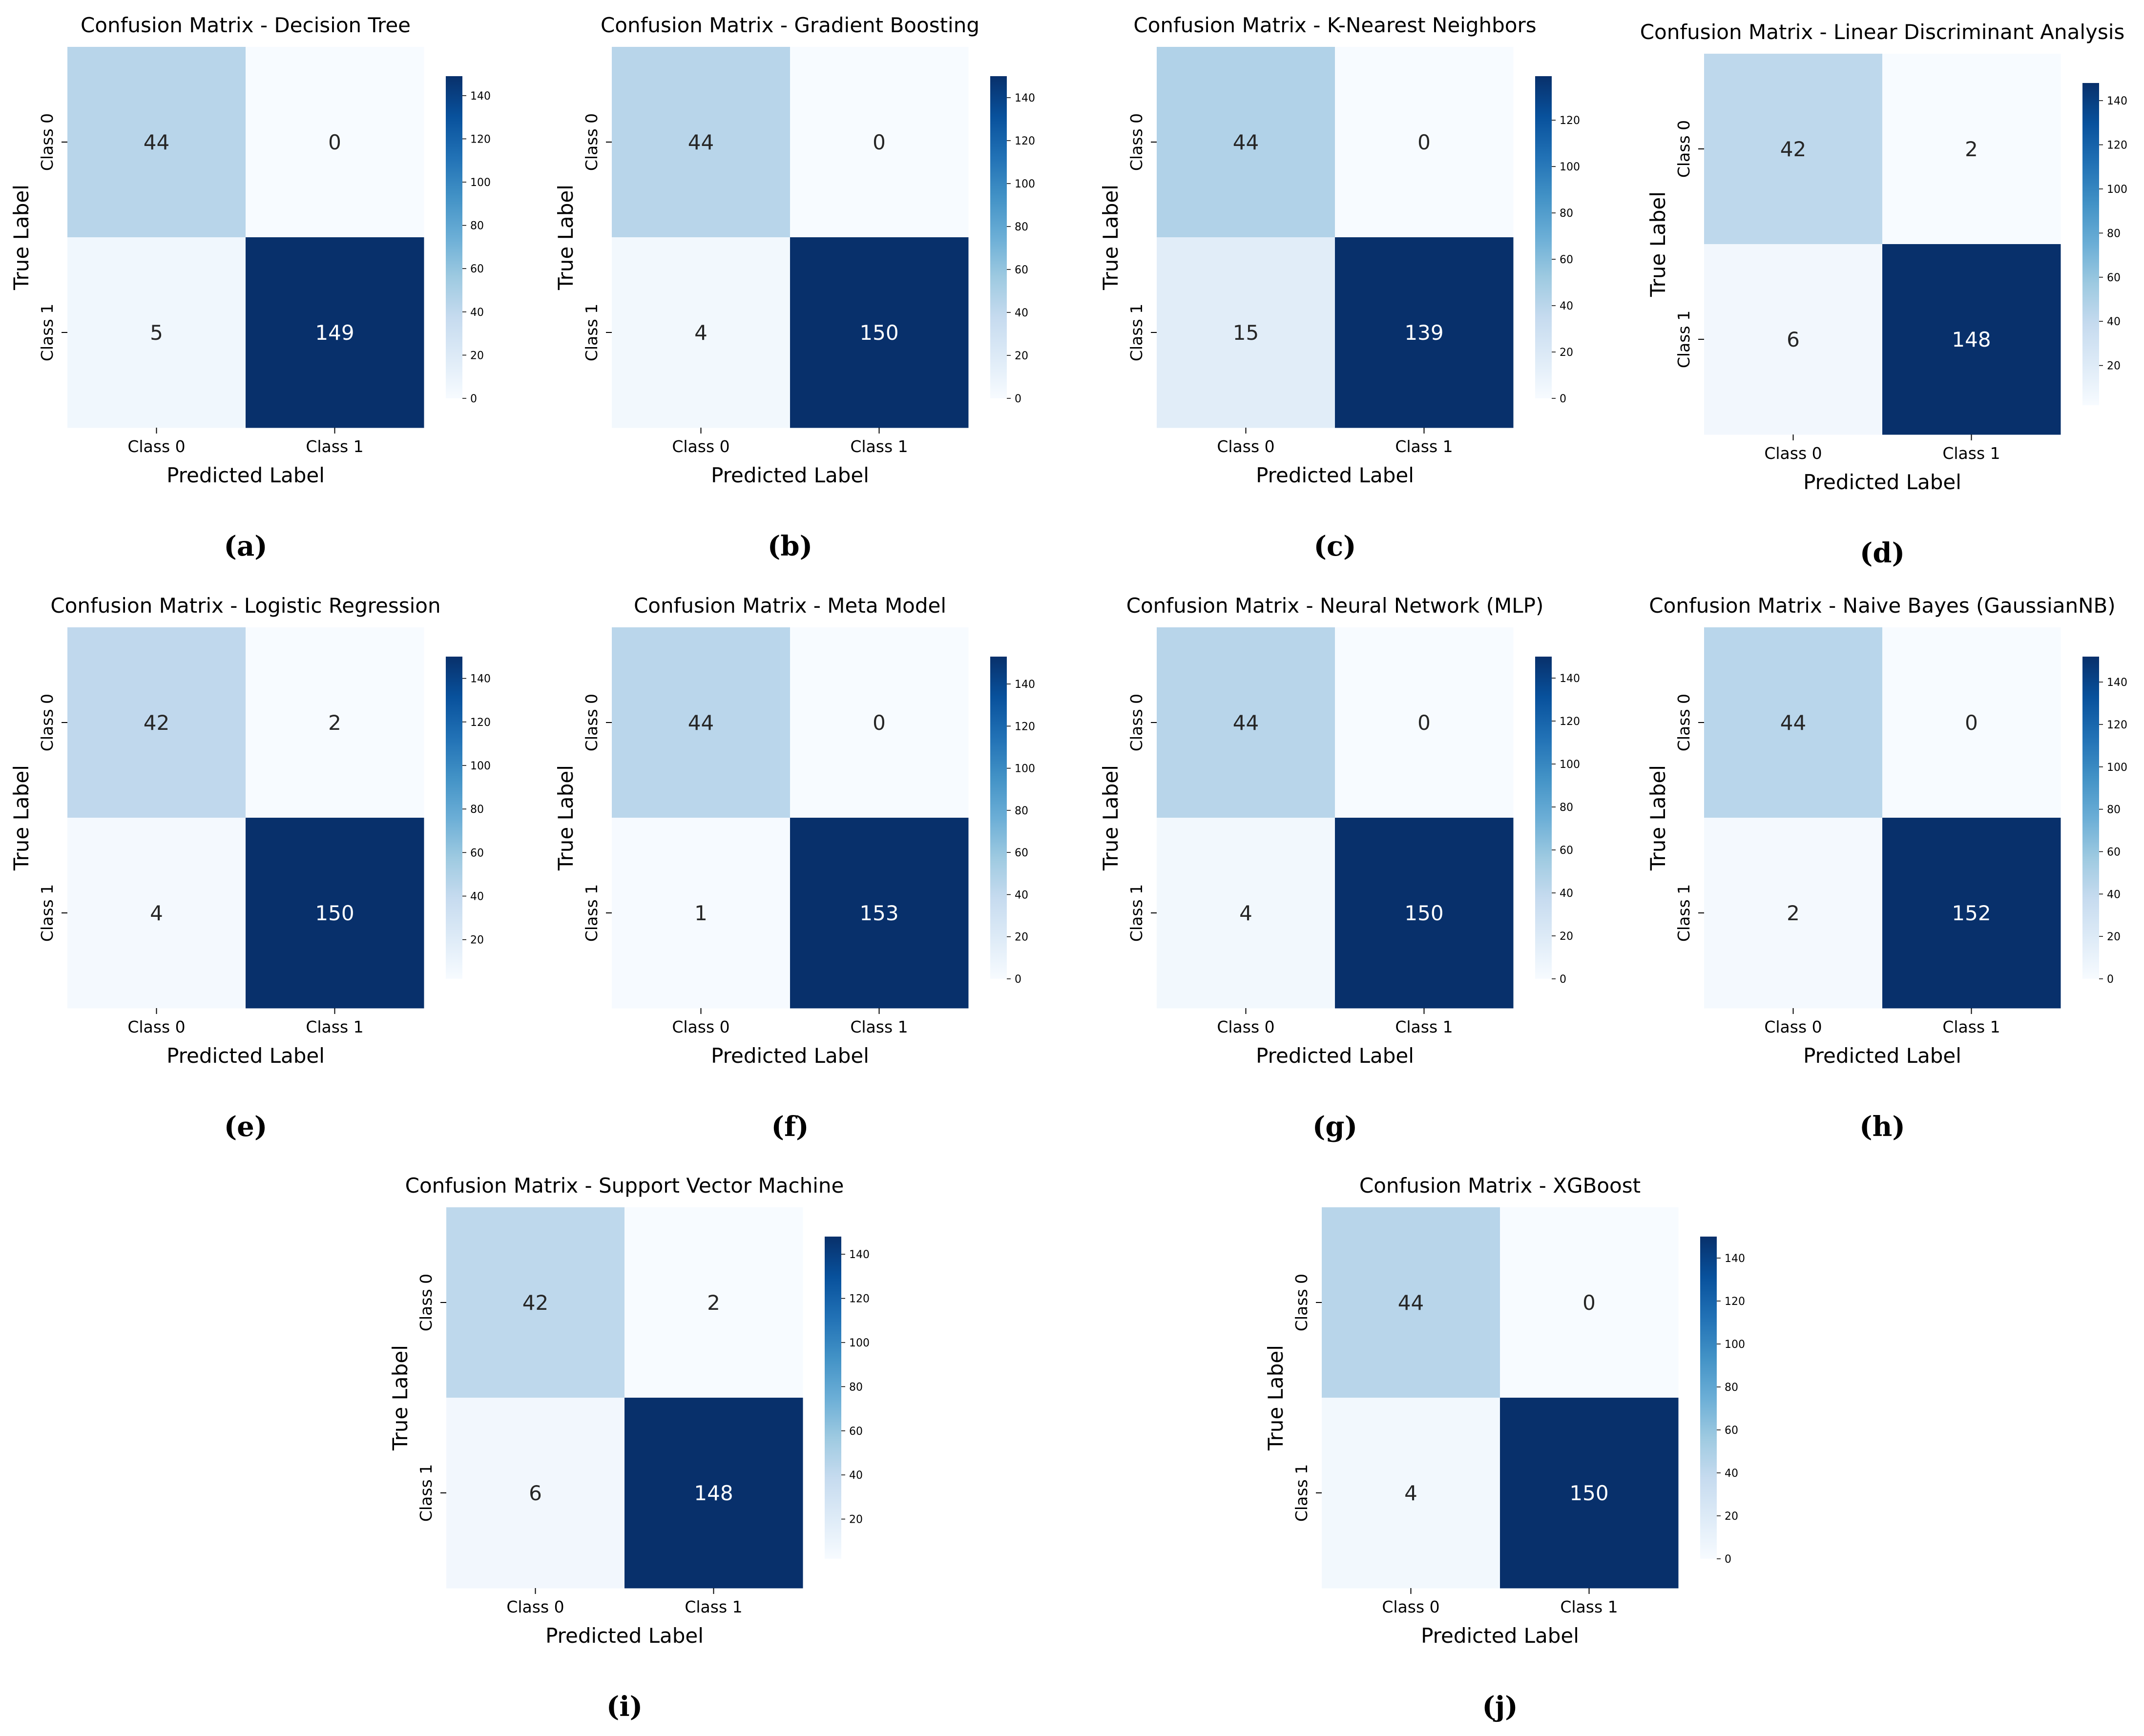 This screenshot has height=1736, width=2144. I want to click on cell-value-label: 153, so click(878, 913).